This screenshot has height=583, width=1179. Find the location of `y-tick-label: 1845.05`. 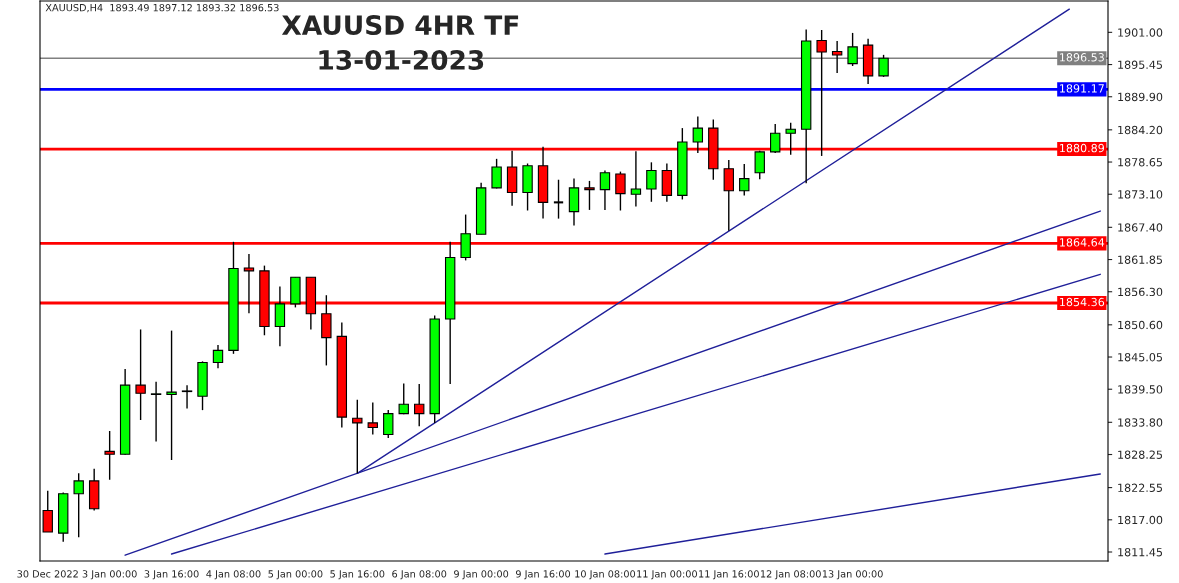

y-tick-label: 1845.05 is located at coordinates (1140, 357).